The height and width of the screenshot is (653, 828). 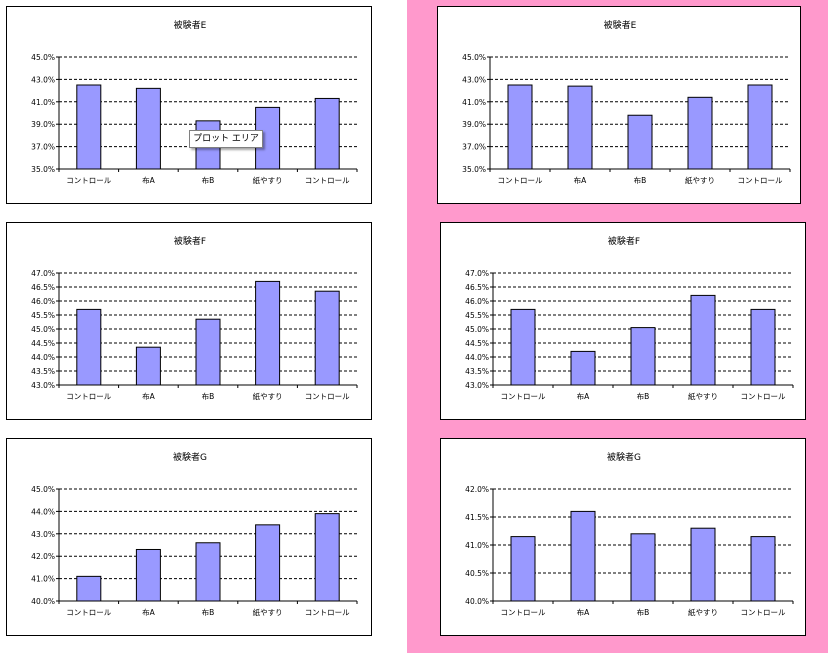 I want to click on chart-title: 被験者E, so click(x=620, y=25).